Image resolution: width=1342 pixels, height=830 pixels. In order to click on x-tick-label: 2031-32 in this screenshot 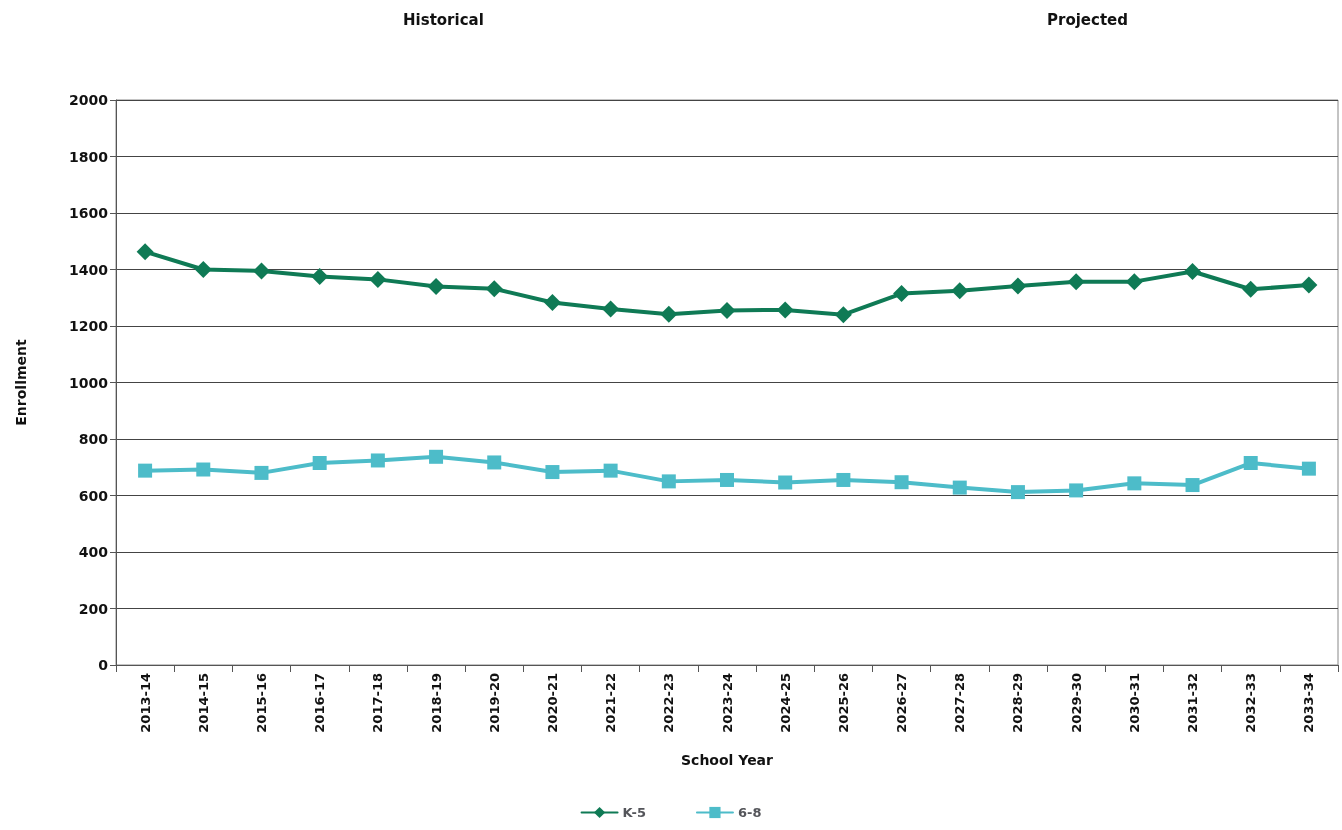, I will do `click(1193, 703)`.